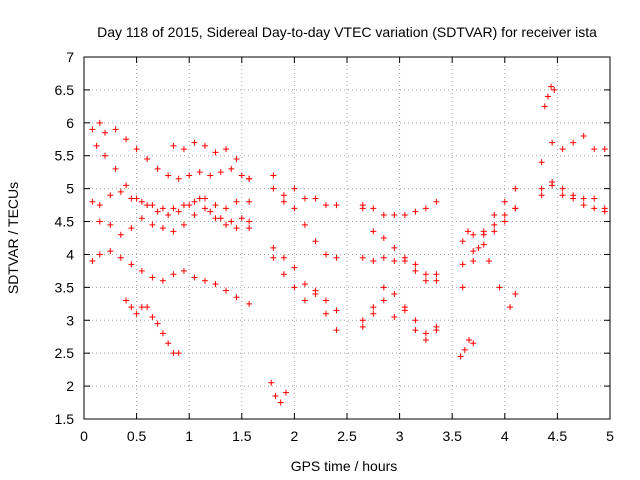  I want to click on y-tick-label: 1.5, so click(65, 419).